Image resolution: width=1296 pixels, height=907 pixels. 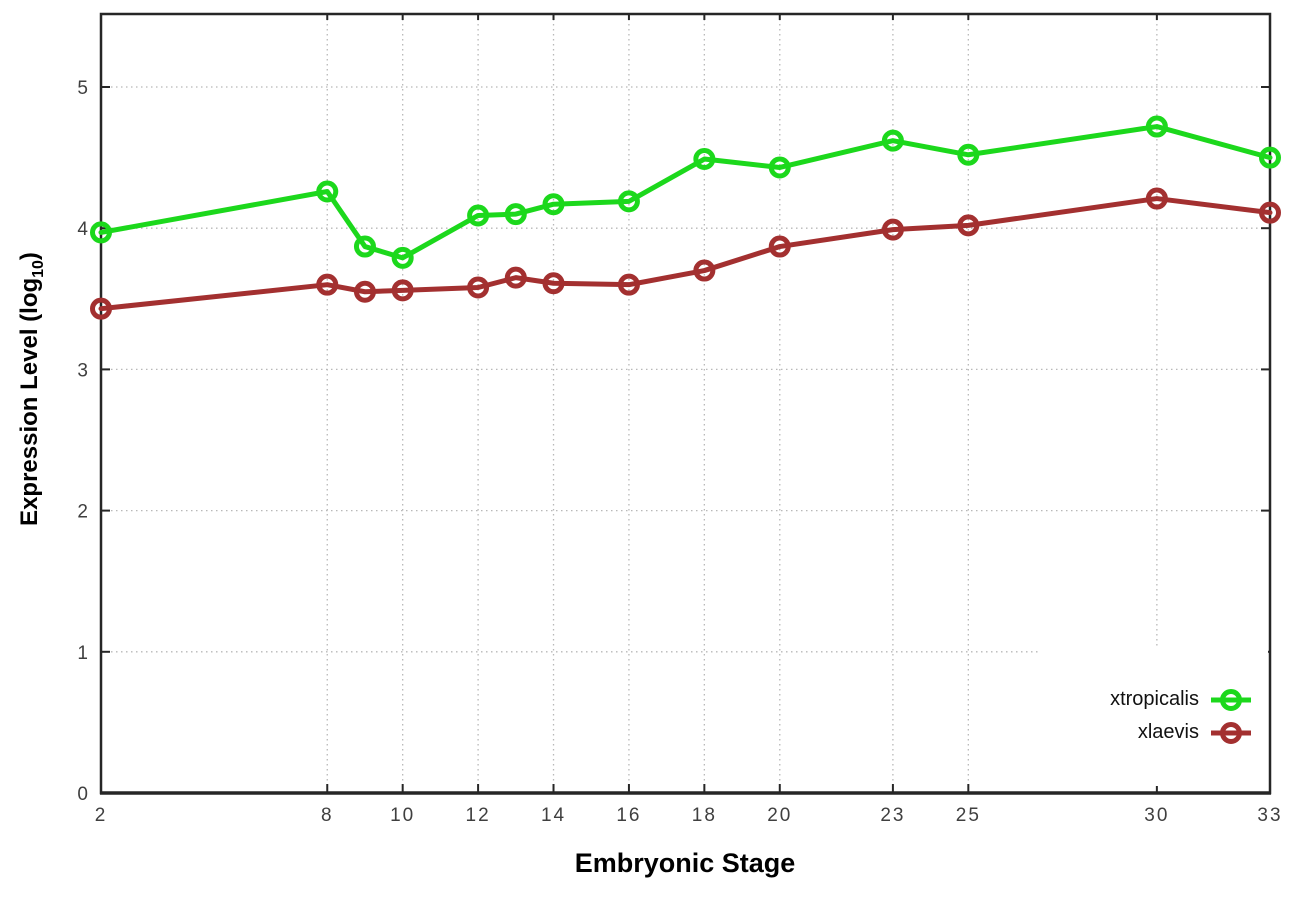 I want to click on legend-label: xlaevis, so click(x=1168, y=732).